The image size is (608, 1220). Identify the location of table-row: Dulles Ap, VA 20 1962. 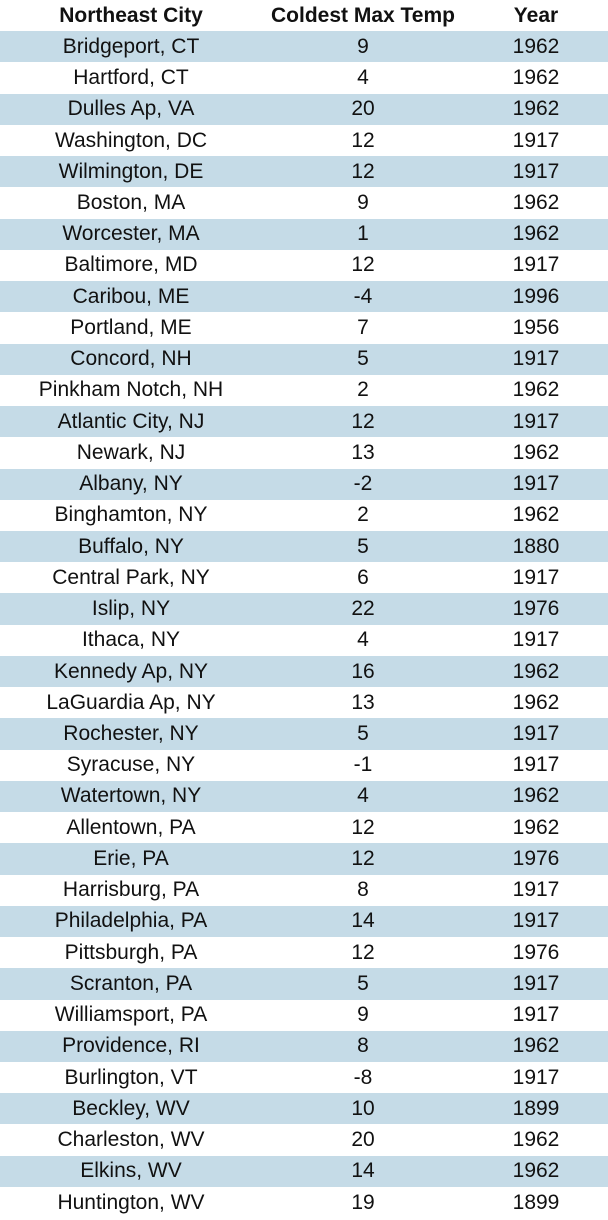
(304, 109).